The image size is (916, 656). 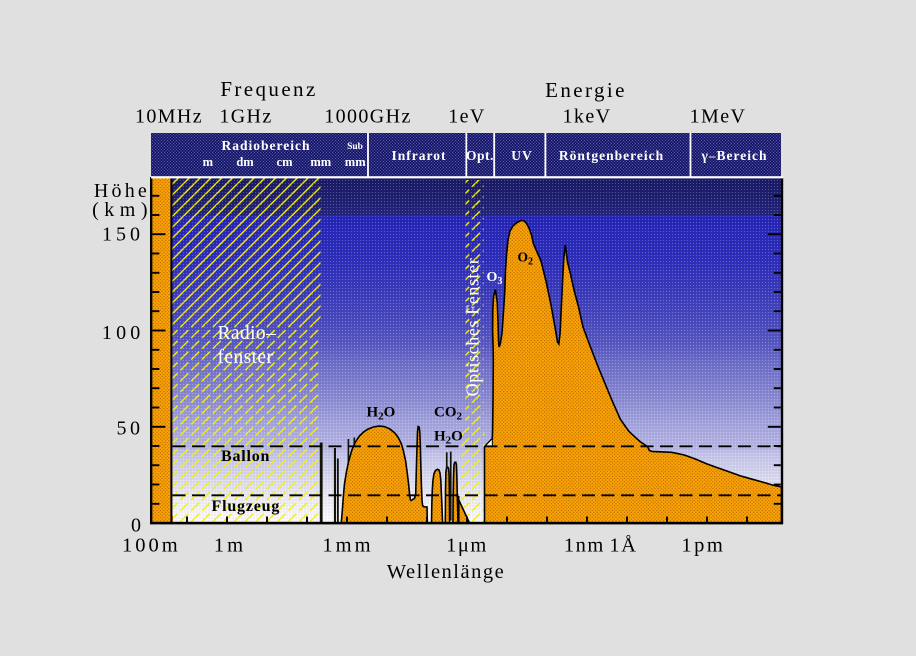 What do you see at coordinates (623, 546) in the screenshot?
I see `svg-text: 1Å` at bounding box center [623, 546].